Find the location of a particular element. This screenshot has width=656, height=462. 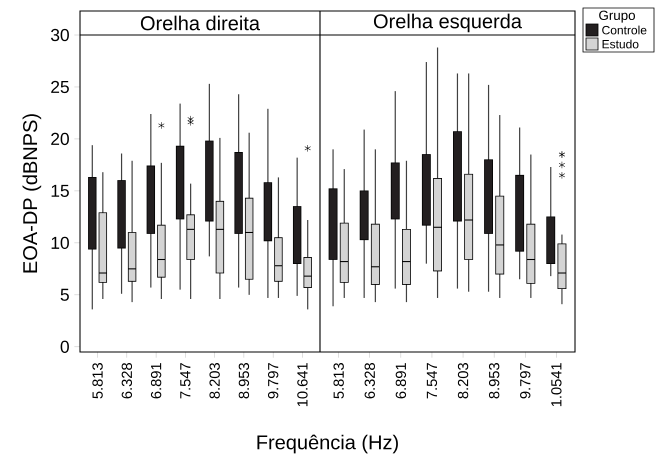

y-tick-label: 5 is located at coordinates (64, 294).